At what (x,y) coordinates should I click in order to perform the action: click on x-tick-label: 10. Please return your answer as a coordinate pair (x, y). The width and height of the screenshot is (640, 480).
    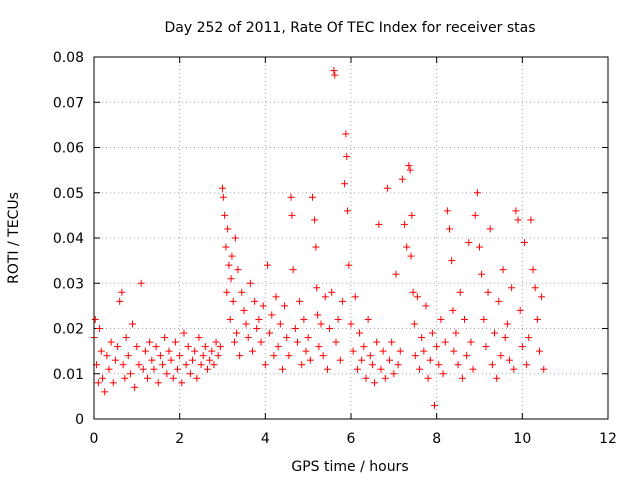
    Looking at the image, I should click on (522, 439).